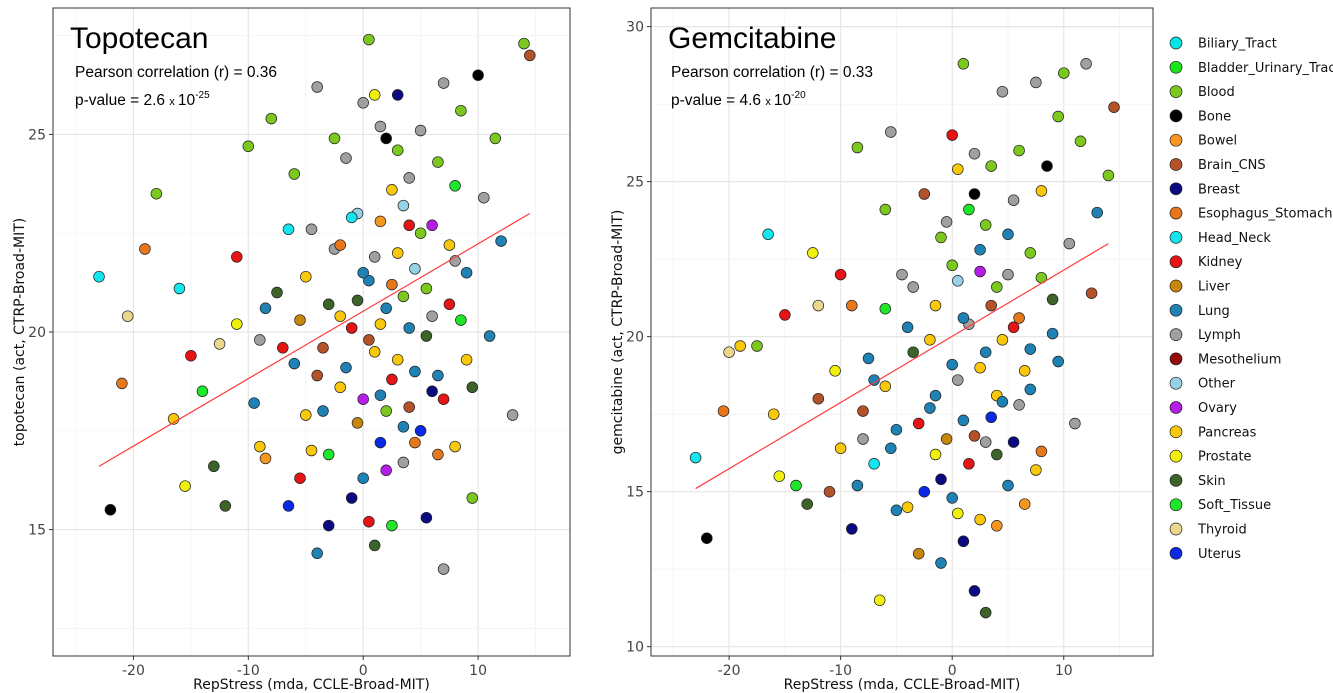  Describe the element at coordinates (1212, 481) in the screenshot. I see `legend-label: Skin` at that location.